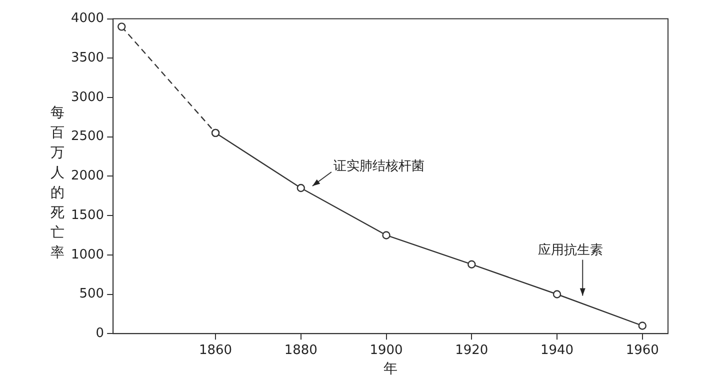  I want to click on x-tick-label: 1860, so click(215, 350).